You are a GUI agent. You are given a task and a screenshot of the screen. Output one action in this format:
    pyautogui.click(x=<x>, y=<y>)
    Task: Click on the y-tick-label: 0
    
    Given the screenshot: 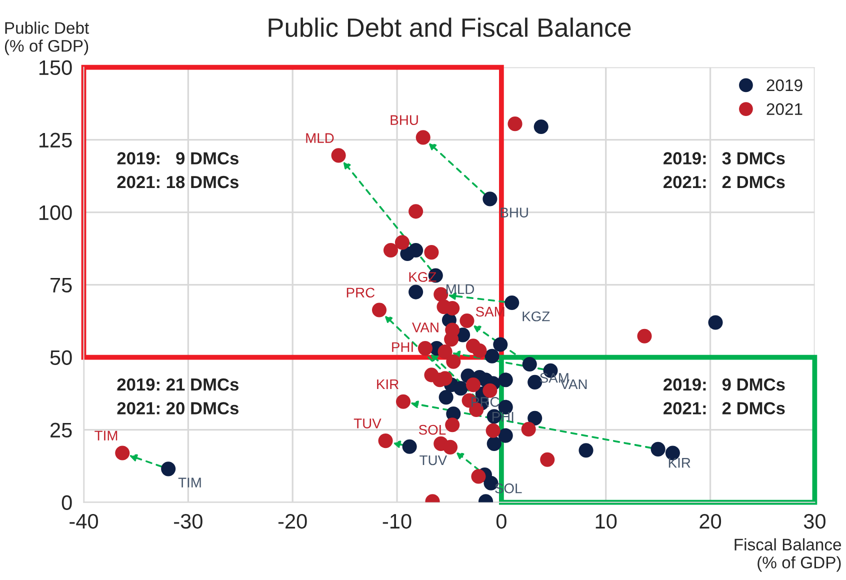 What is the action you would take?
    pyautogui.click(x=67, y=502)
    